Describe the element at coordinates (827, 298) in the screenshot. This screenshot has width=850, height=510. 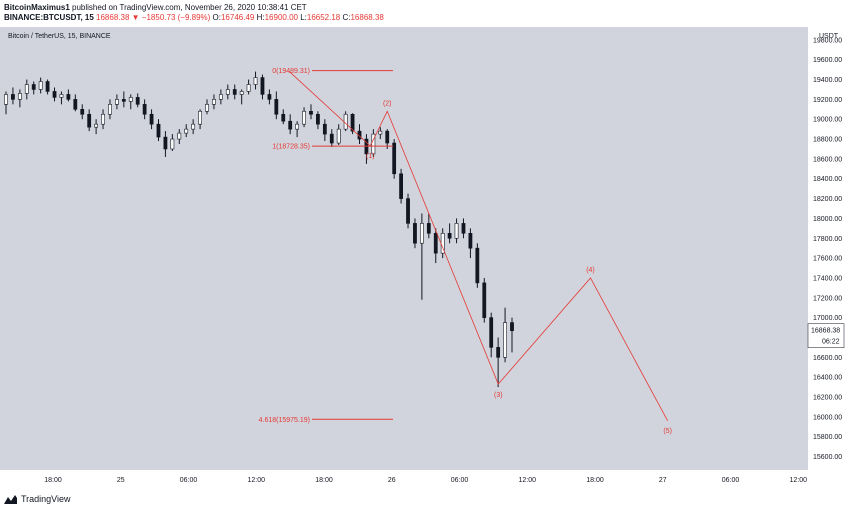
I see `y-tick-label: 17200.00` at that location.